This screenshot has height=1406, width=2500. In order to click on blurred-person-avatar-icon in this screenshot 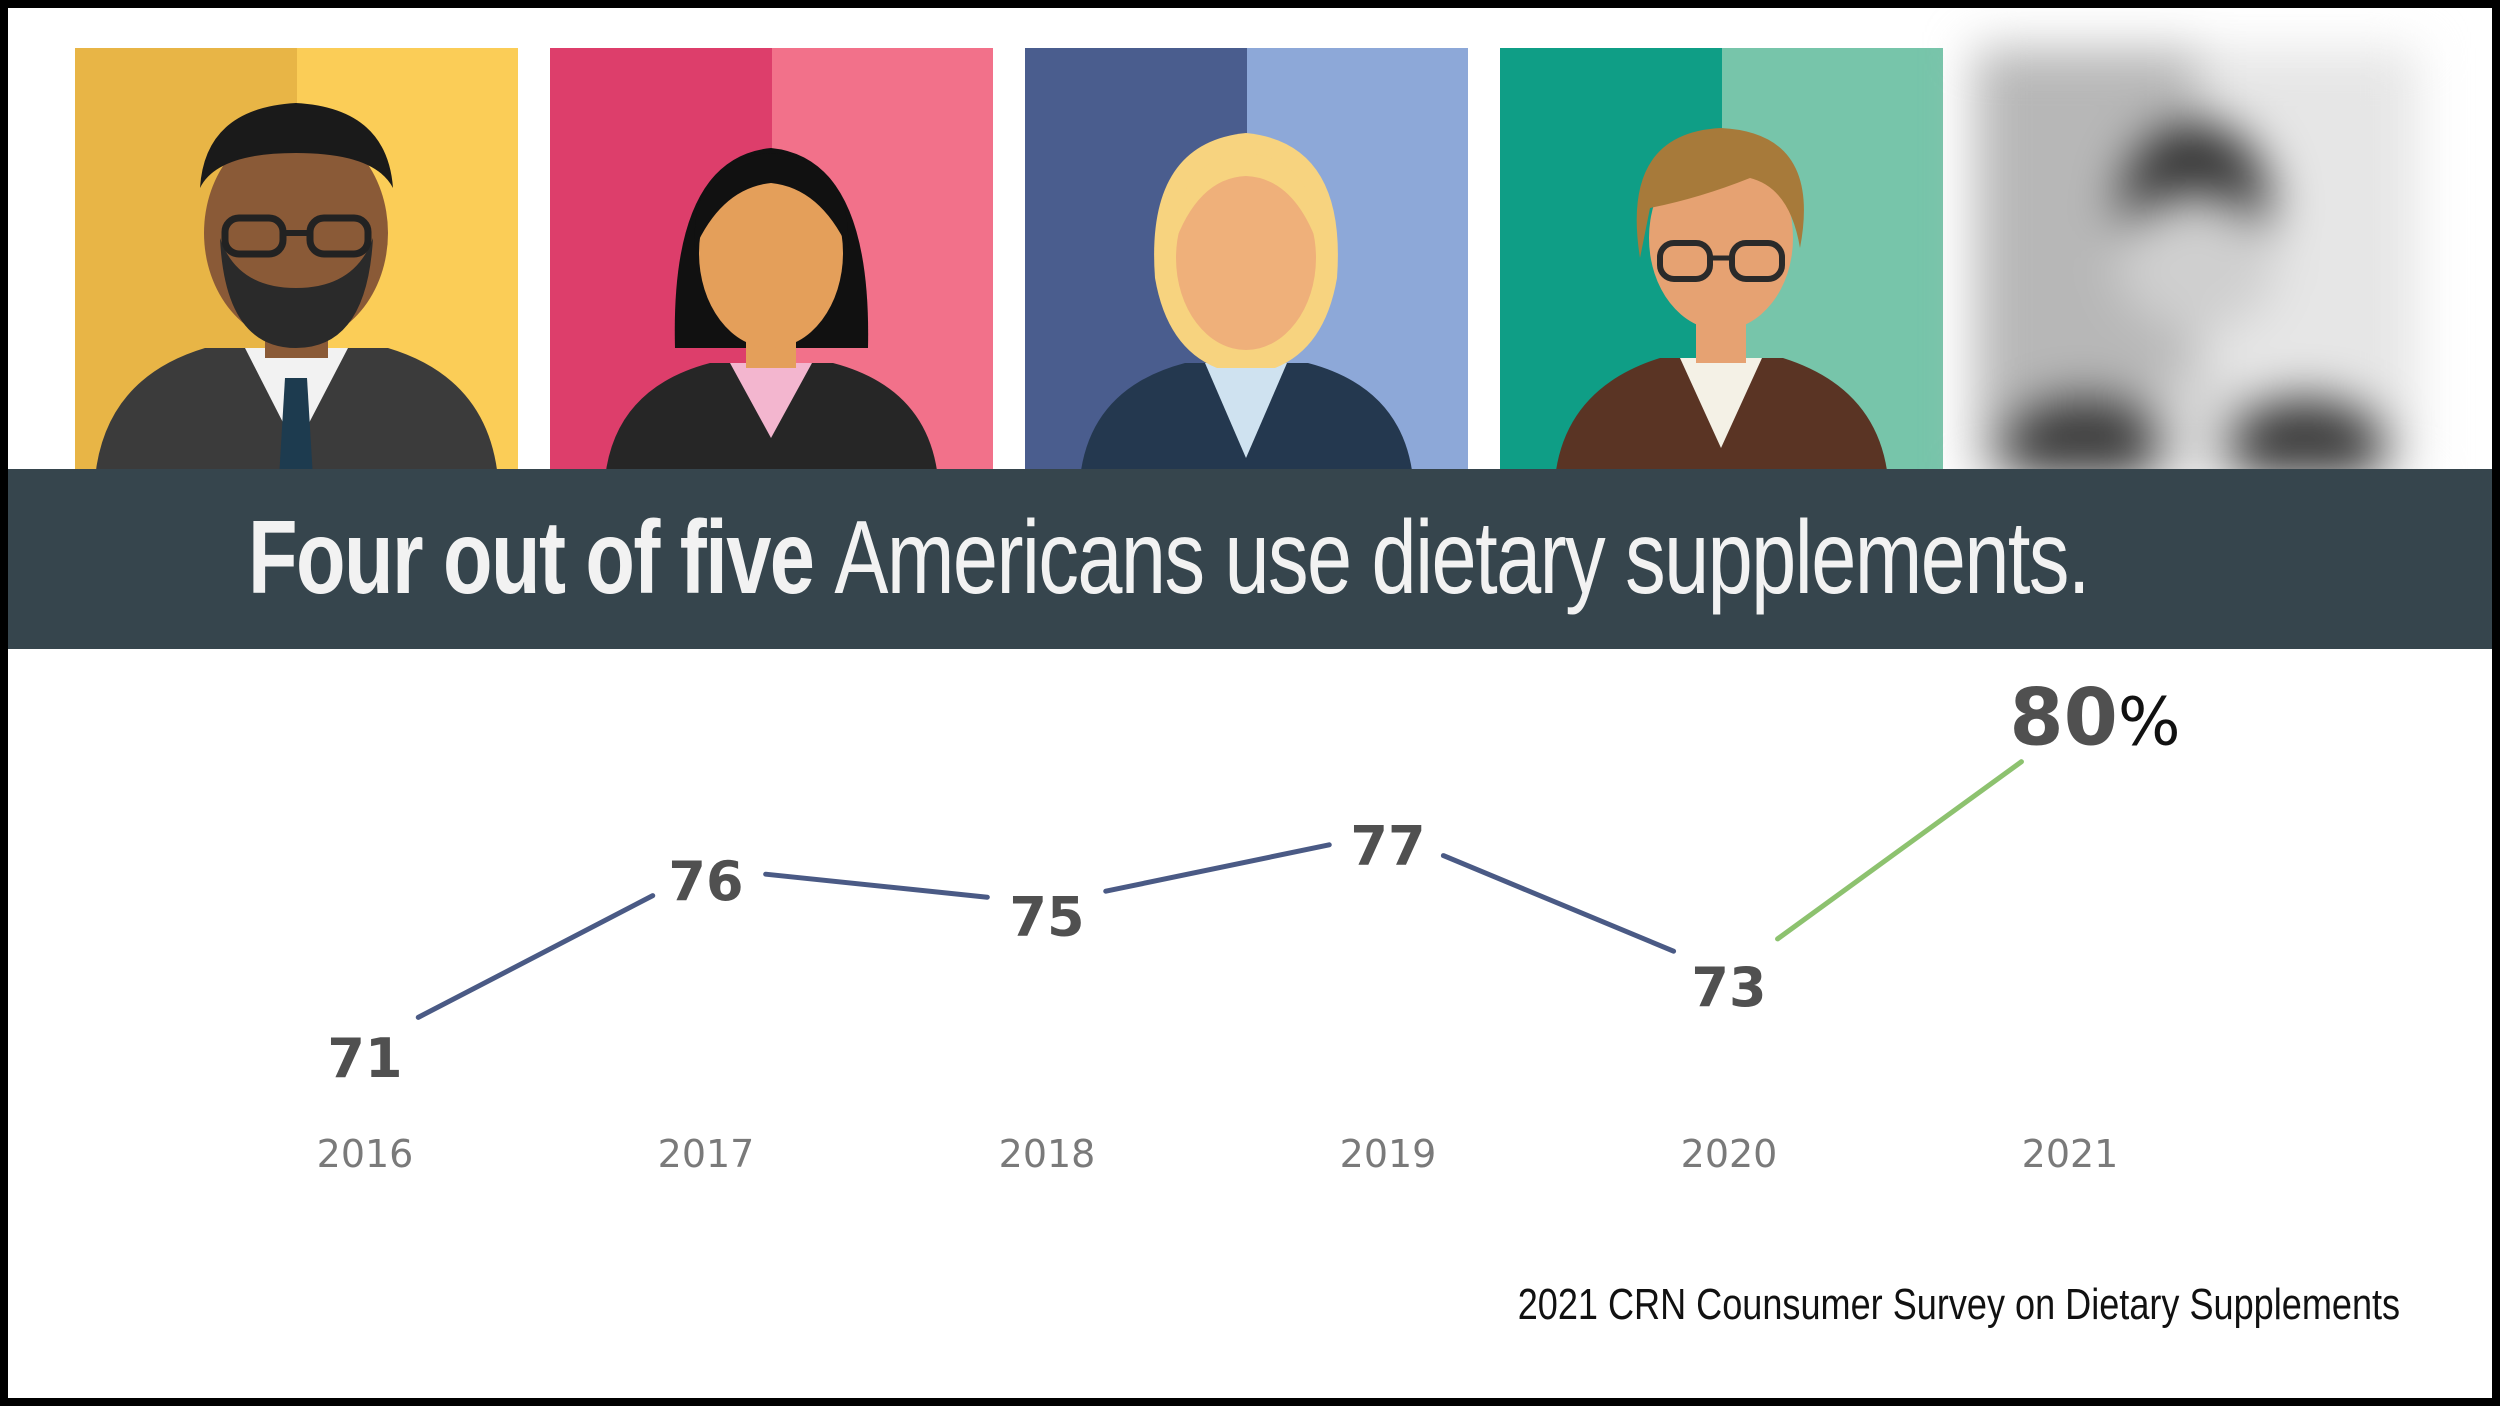, I will do `click(2195, 300)`.